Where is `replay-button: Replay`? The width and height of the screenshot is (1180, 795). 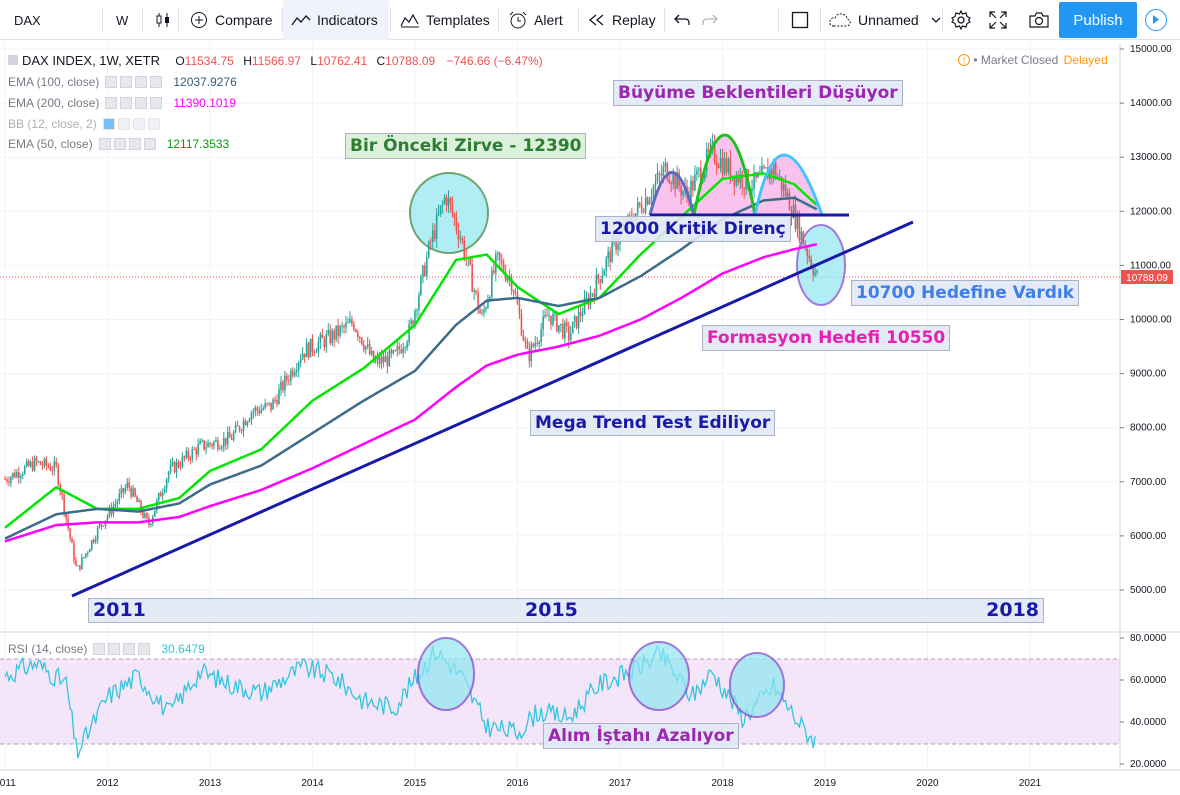
replay-button: Replay is located at coordinates (622, 20).